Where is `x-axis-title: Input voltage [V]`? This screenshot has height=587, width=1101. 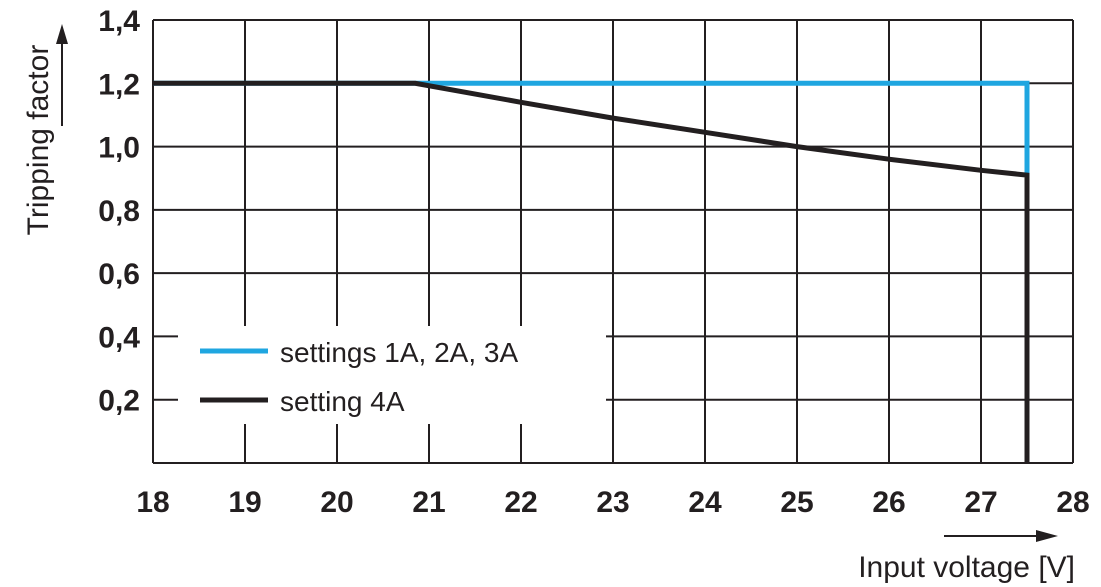
x-axis-title: Input voltage [V] is located at coordinates (966, 567).